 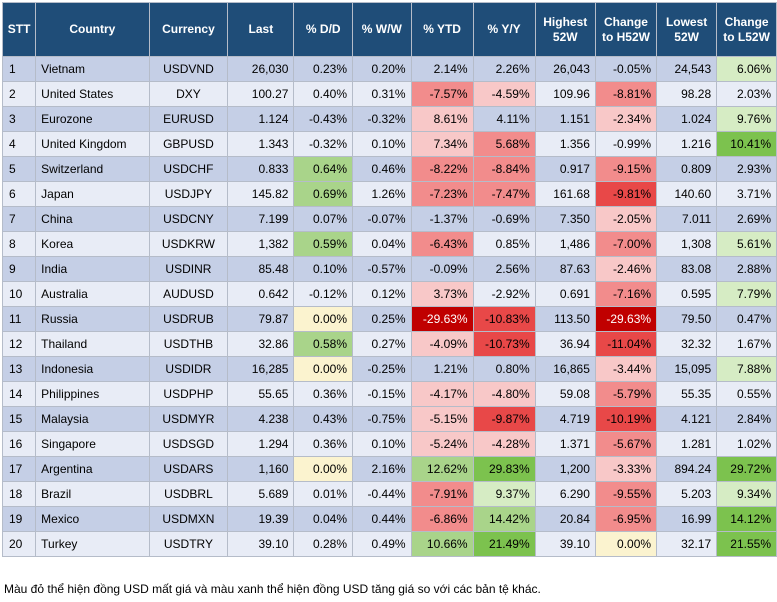 What do you see at coordinates (565, 269) in the screenshot?
I see `h52-cell: 87.63` at bounding box center [565, 269].